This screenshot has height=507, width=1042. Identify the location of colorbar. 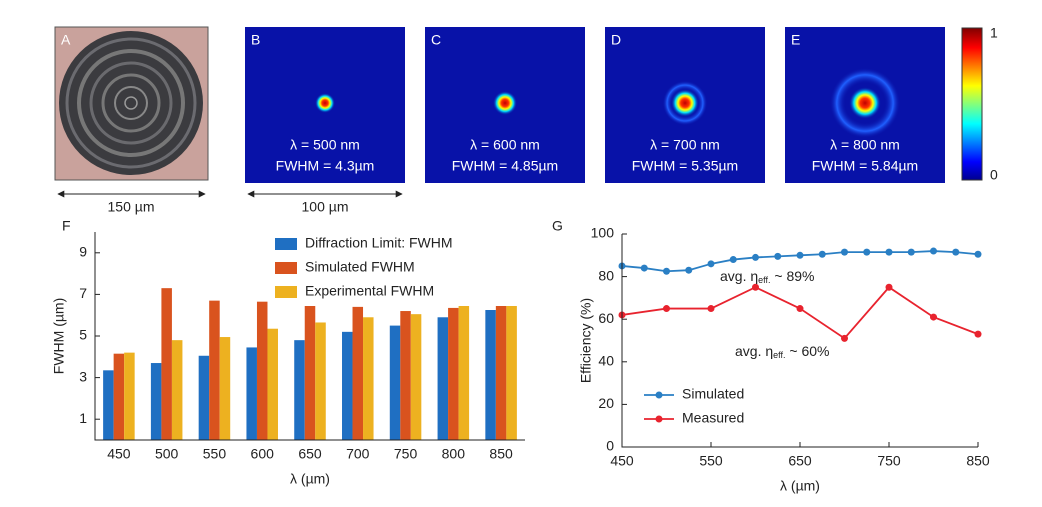
(972, 104).